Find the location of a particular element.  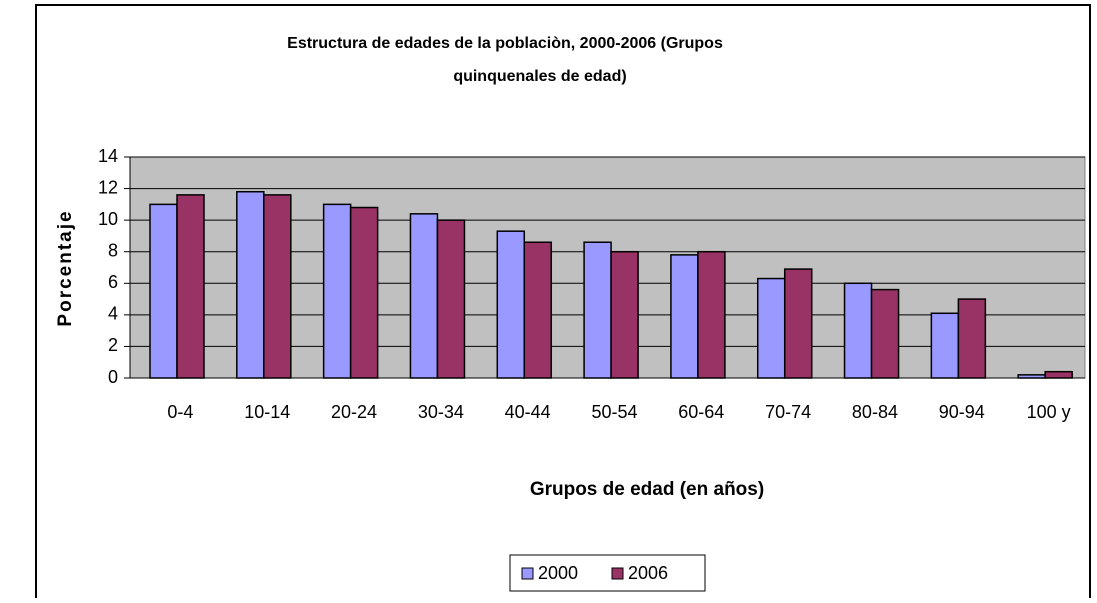

y-tick-label: 2 is located at coordinates (113, 345).